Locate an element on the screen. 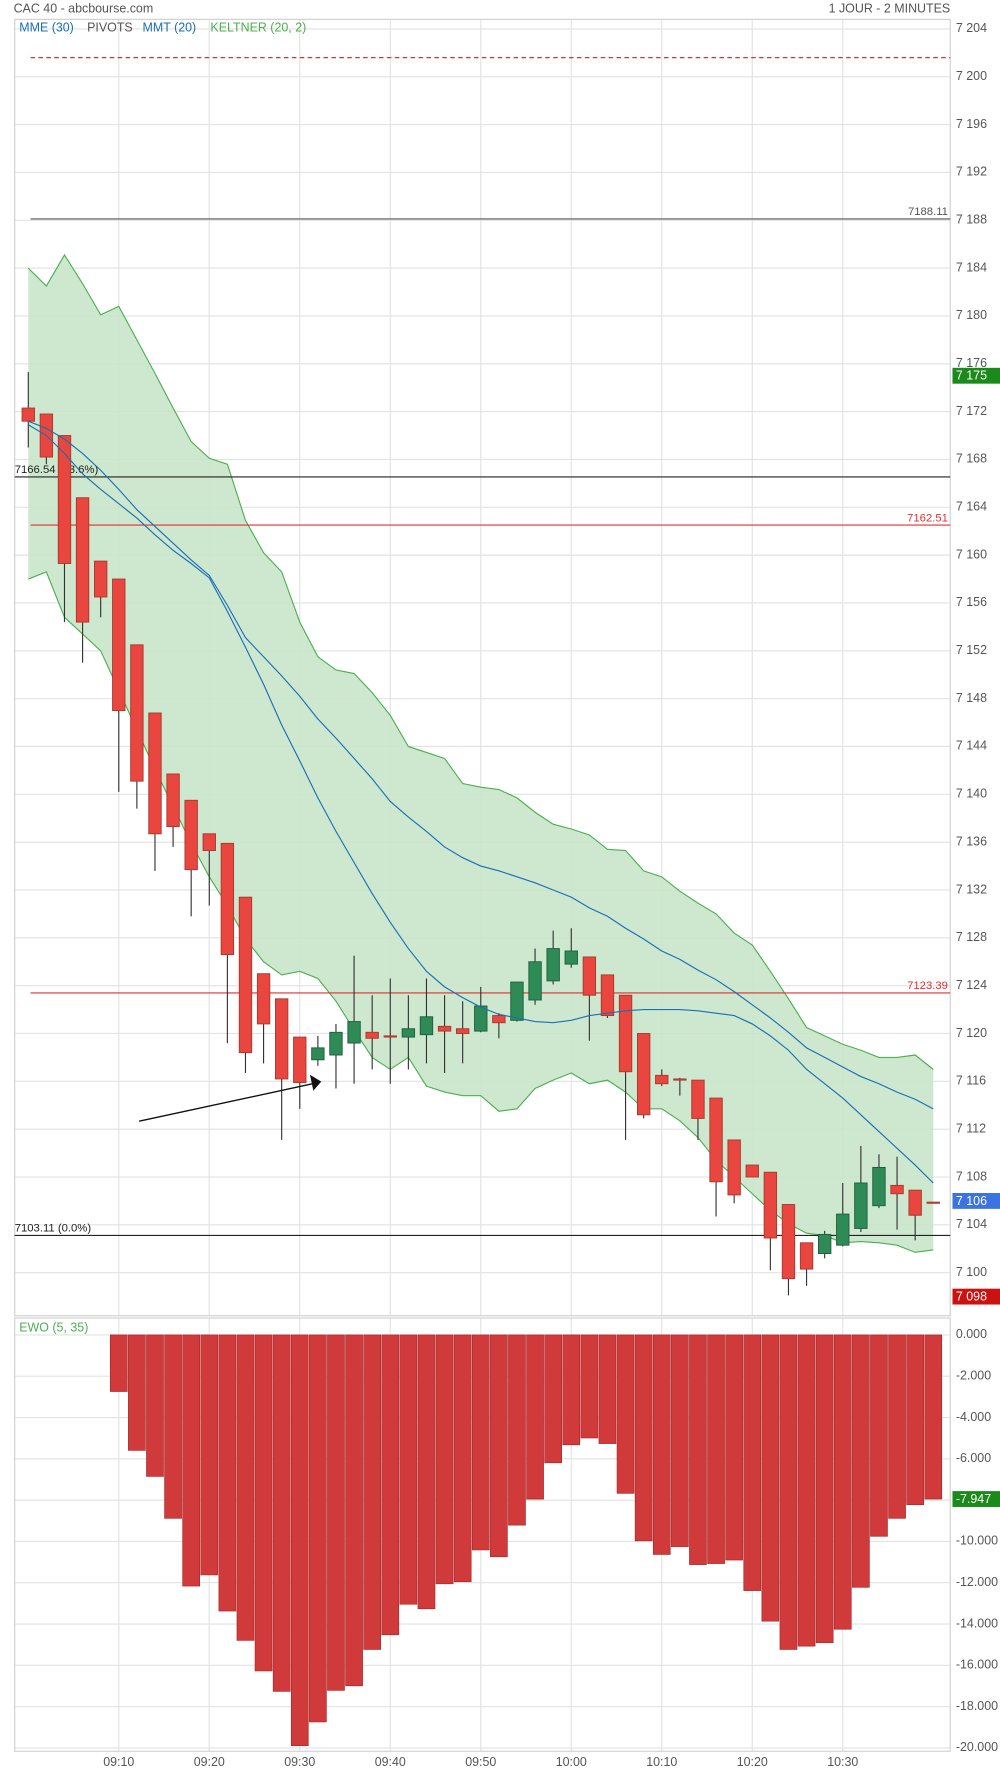 This screenshot has height=1774, width=1000. y-tick-label: 7 196 is located at coordinates (971, 124).